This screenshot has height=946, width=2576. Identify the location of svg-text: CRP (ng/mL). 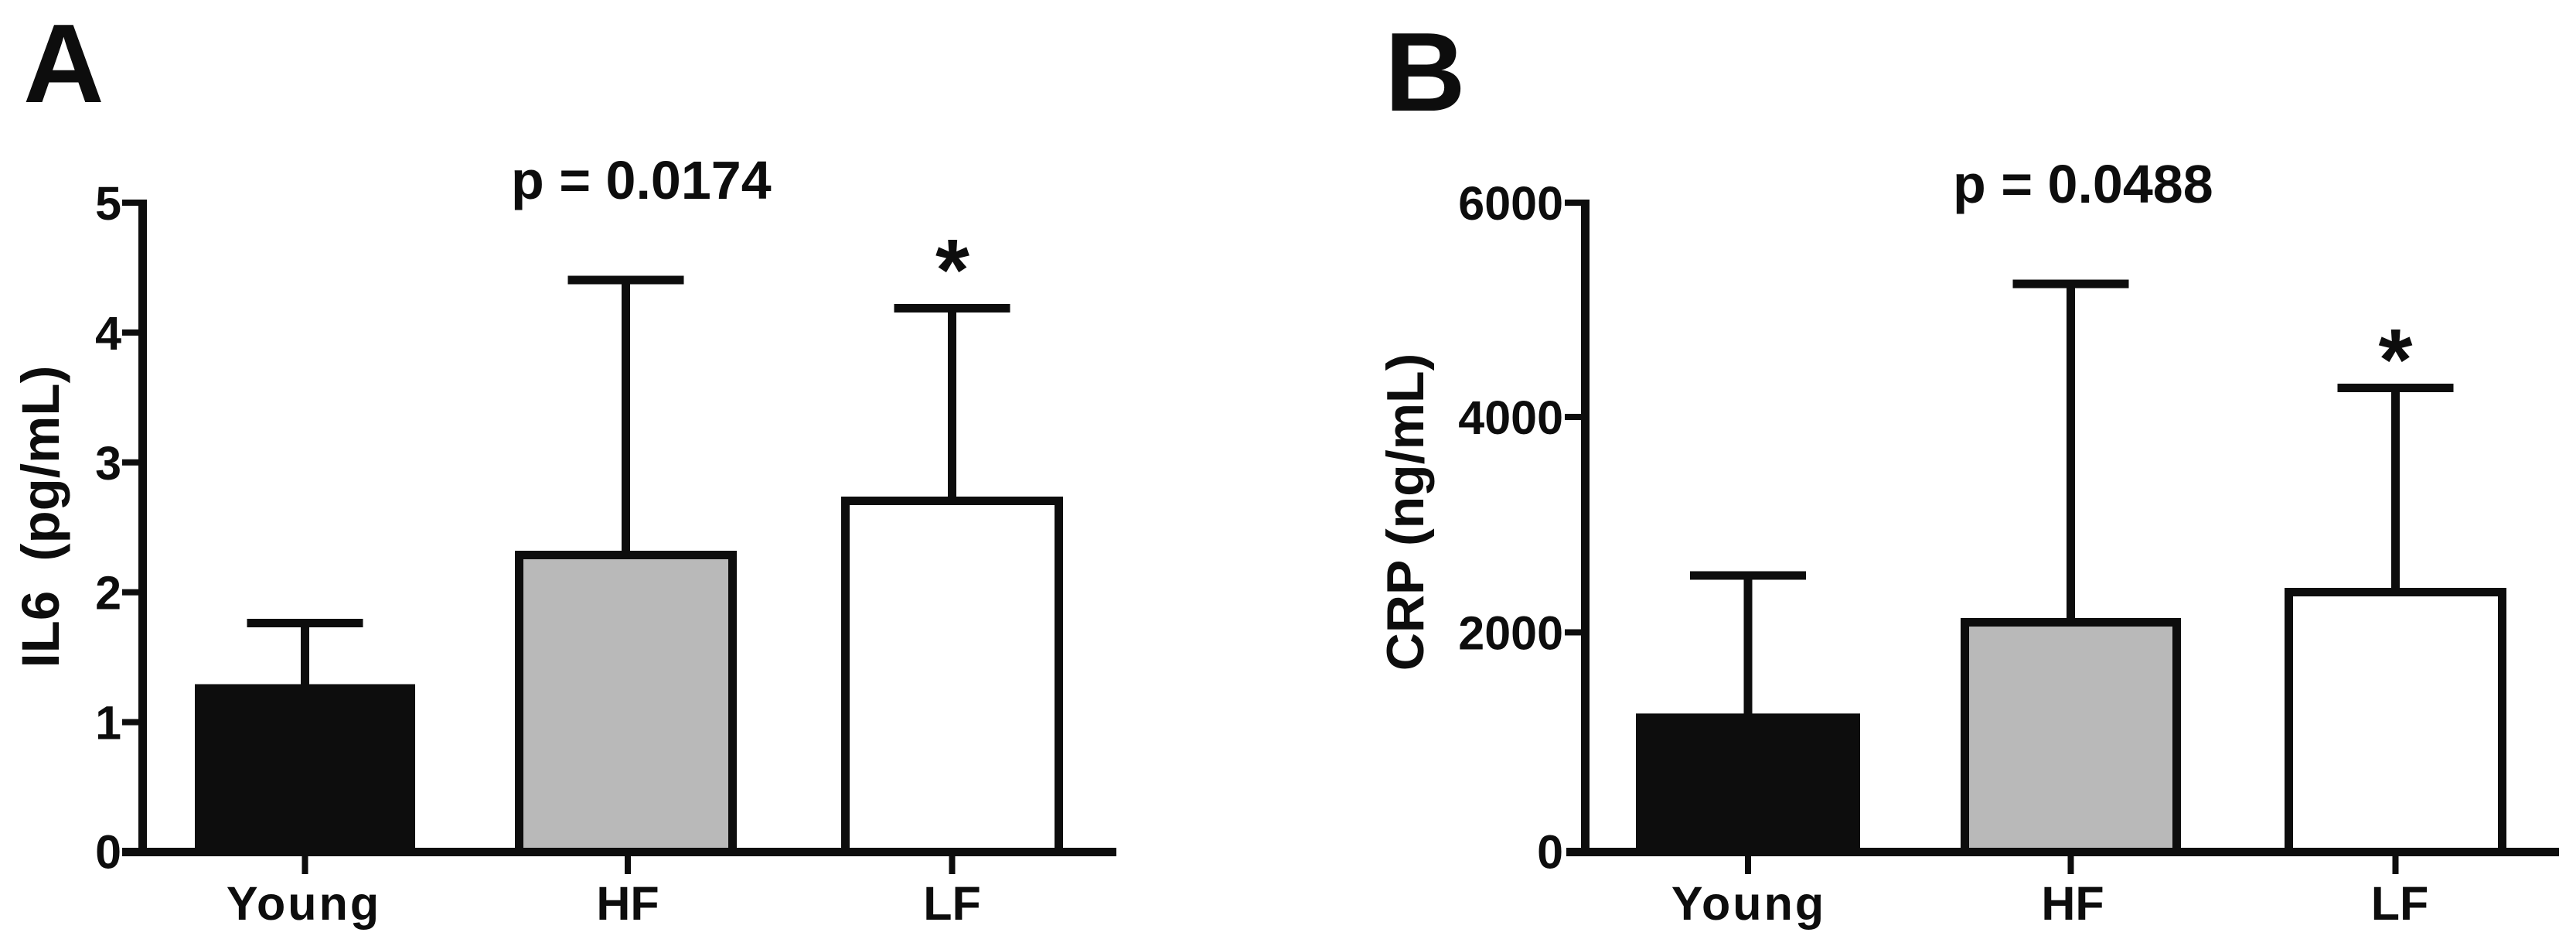
(1405, 512).